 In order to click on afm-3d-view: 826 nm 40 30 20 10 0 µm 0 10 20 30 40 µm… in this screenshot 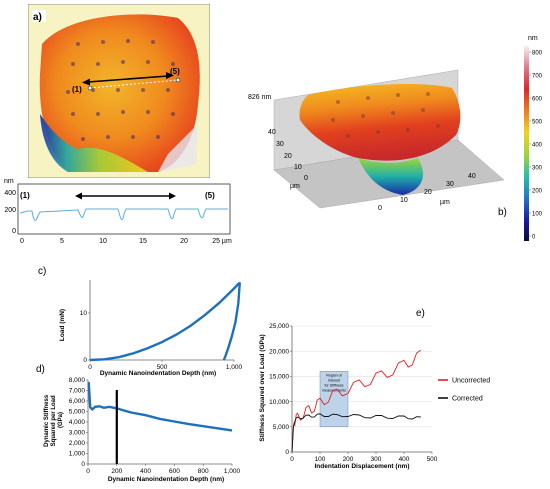, I will do `click(377, 143)`.